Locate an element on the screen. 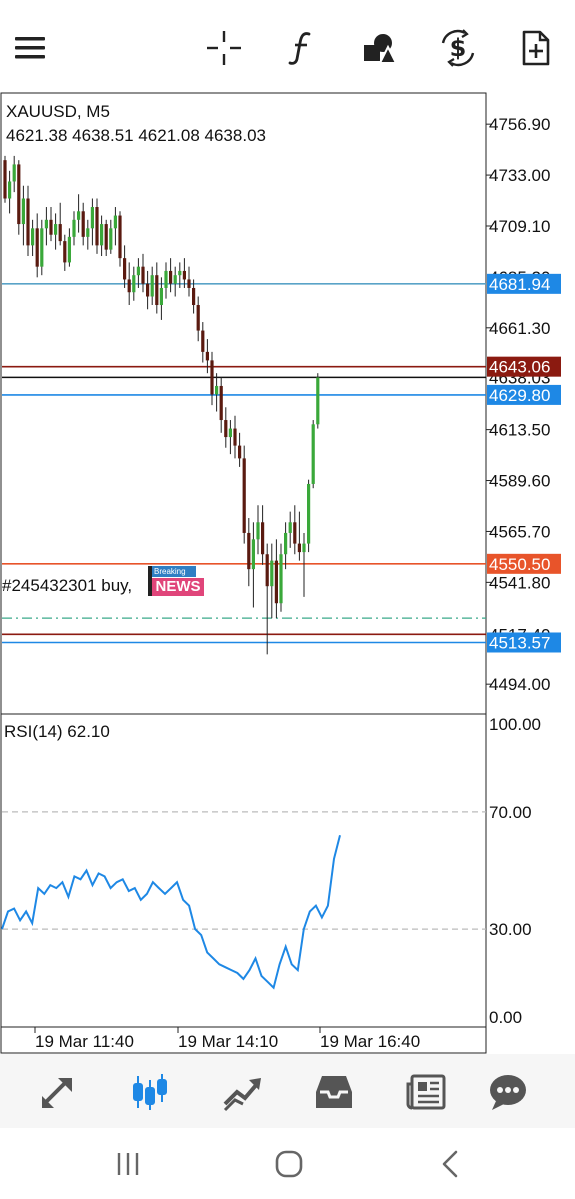 Image resolution: width=575 pixels, height=1199 pixels. price-tick-label: 4613.50 is located at coordinates (519, 430).